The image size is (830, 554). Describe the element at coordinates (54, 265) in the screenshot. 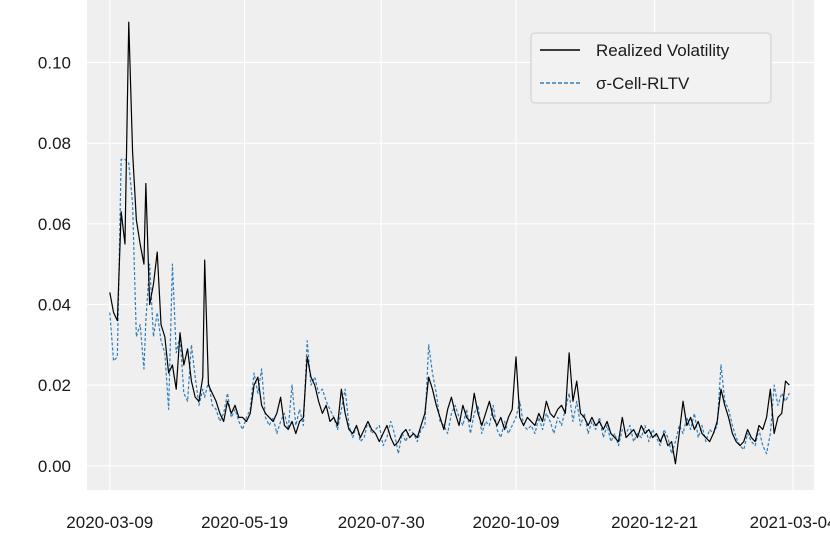

I see `y-axis-ticks: 0.00 0.02 0.04 0.06 0.08 0.10` at that location.